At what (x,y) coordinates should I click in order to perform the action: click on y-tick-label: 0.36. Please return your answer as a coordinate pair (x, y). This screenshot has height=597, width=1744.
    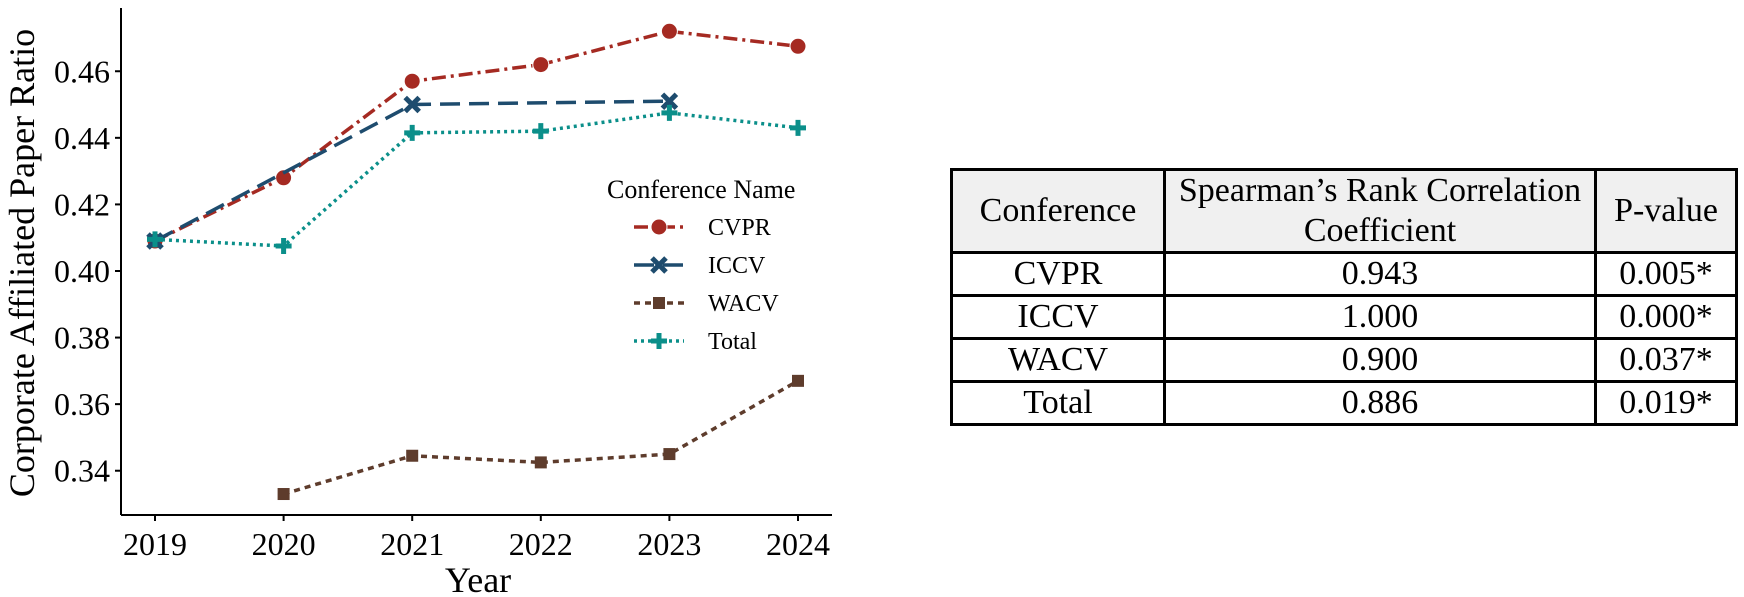
    Looking at the image, I should click on (82, 404).